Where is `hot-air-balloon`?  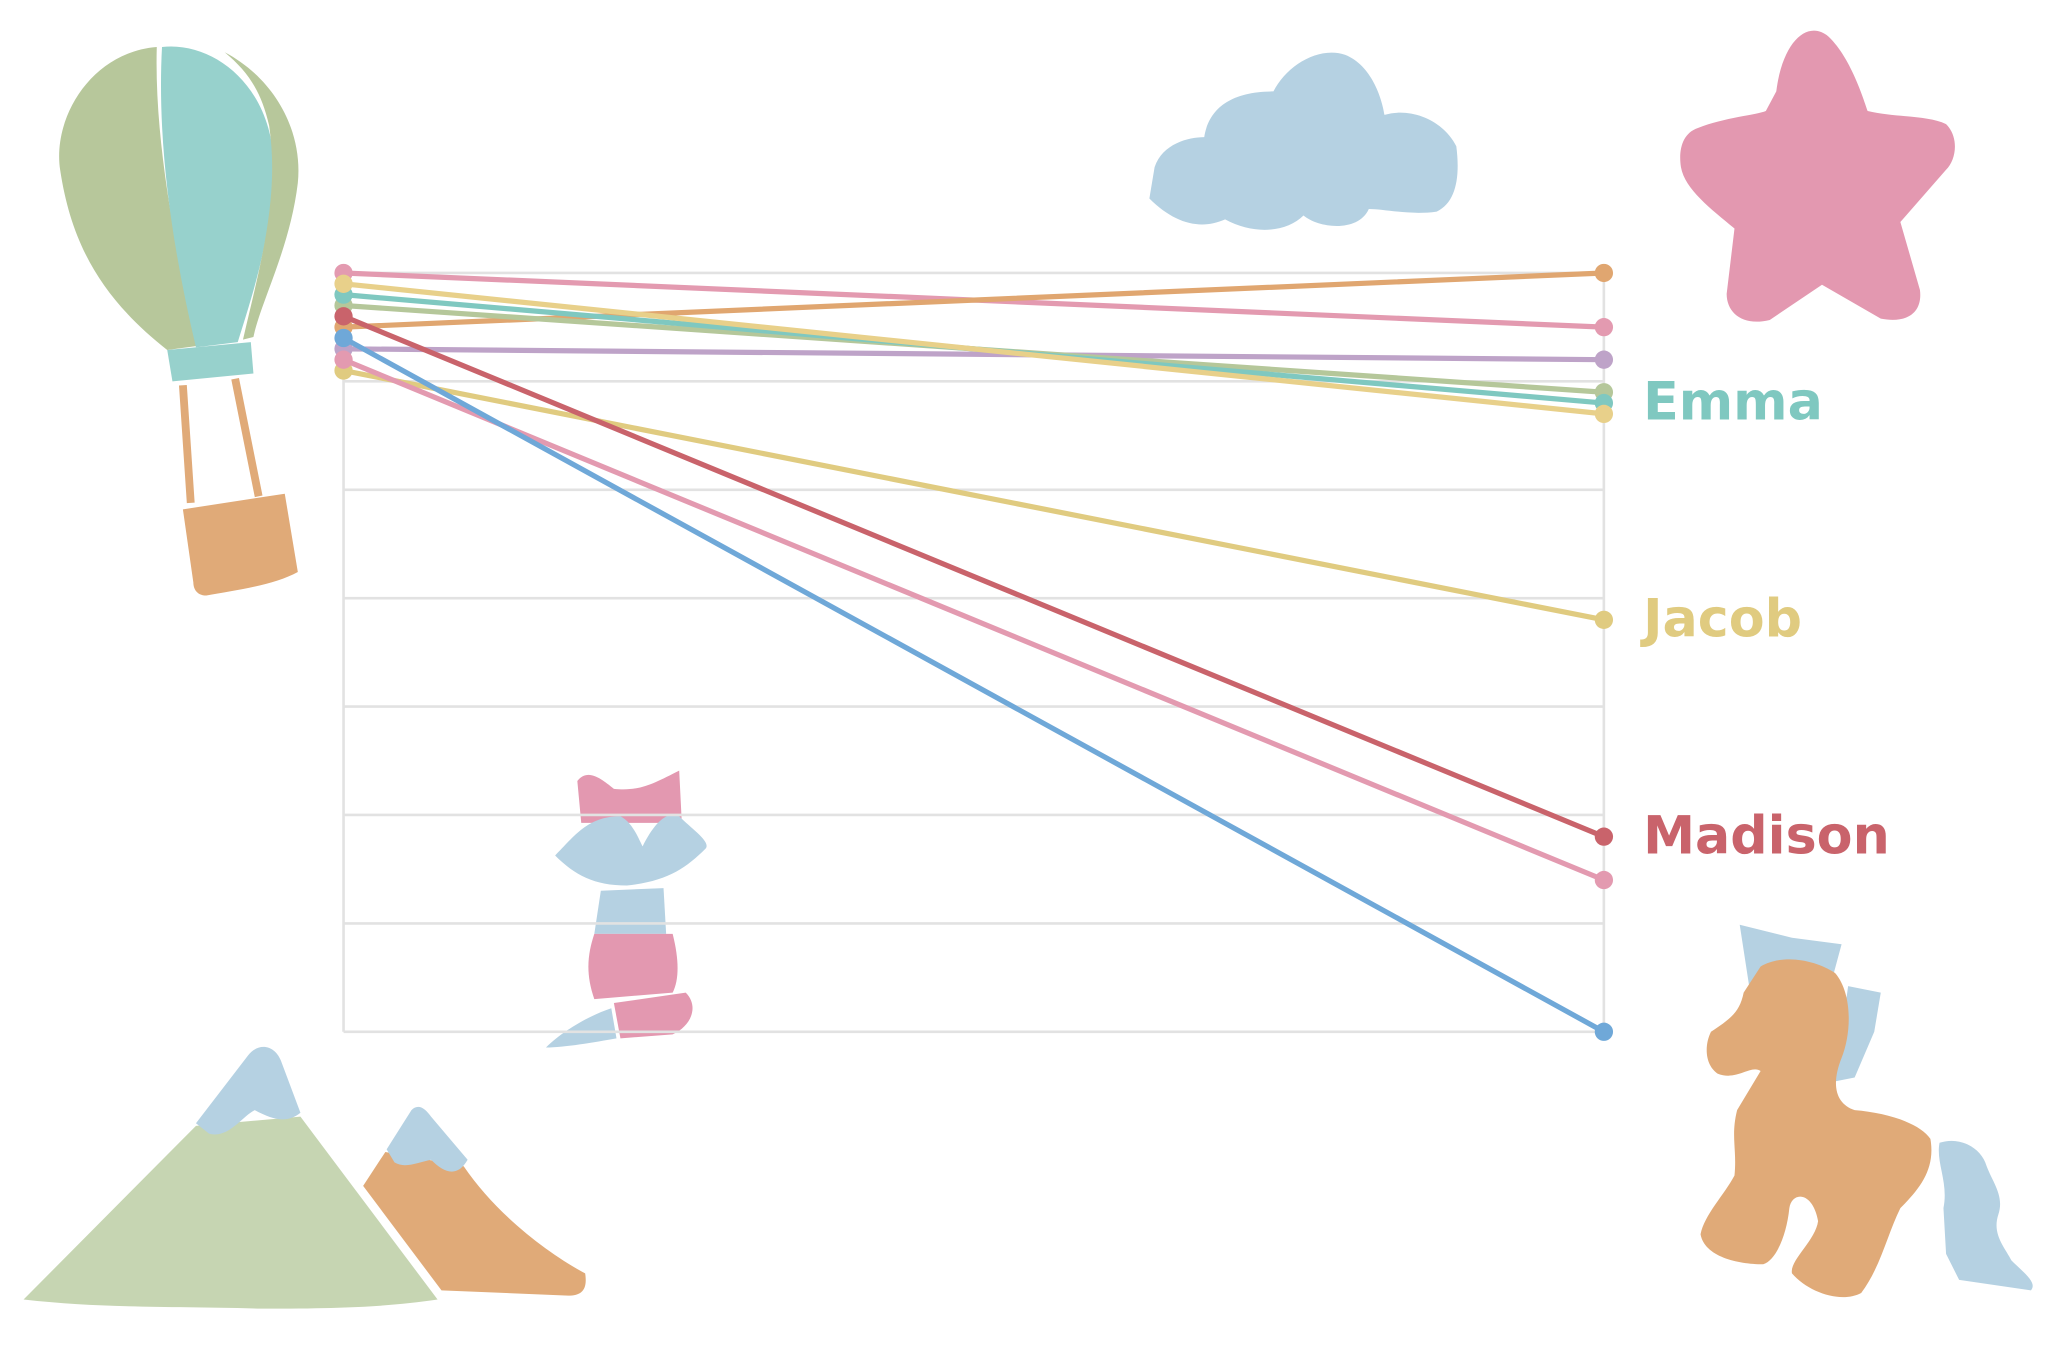 hot-air-balloon is located at coordinates (179, 321).